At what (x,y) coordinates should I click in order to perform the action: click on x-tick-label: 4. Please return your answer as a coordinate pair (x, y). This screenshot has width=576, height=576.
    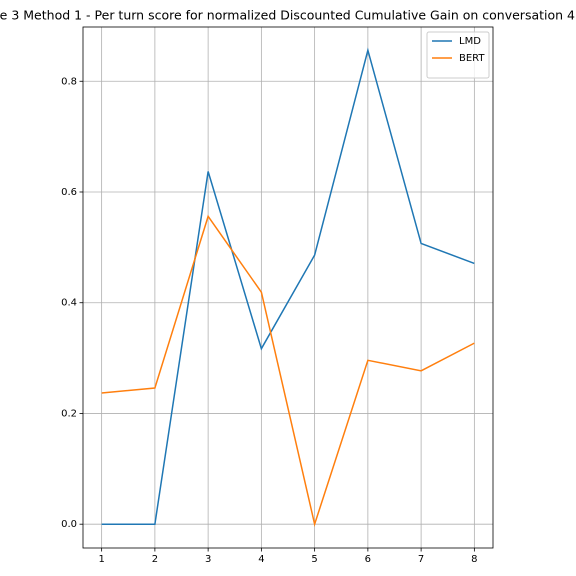
    Looking at the image, I should click on (261, 559).